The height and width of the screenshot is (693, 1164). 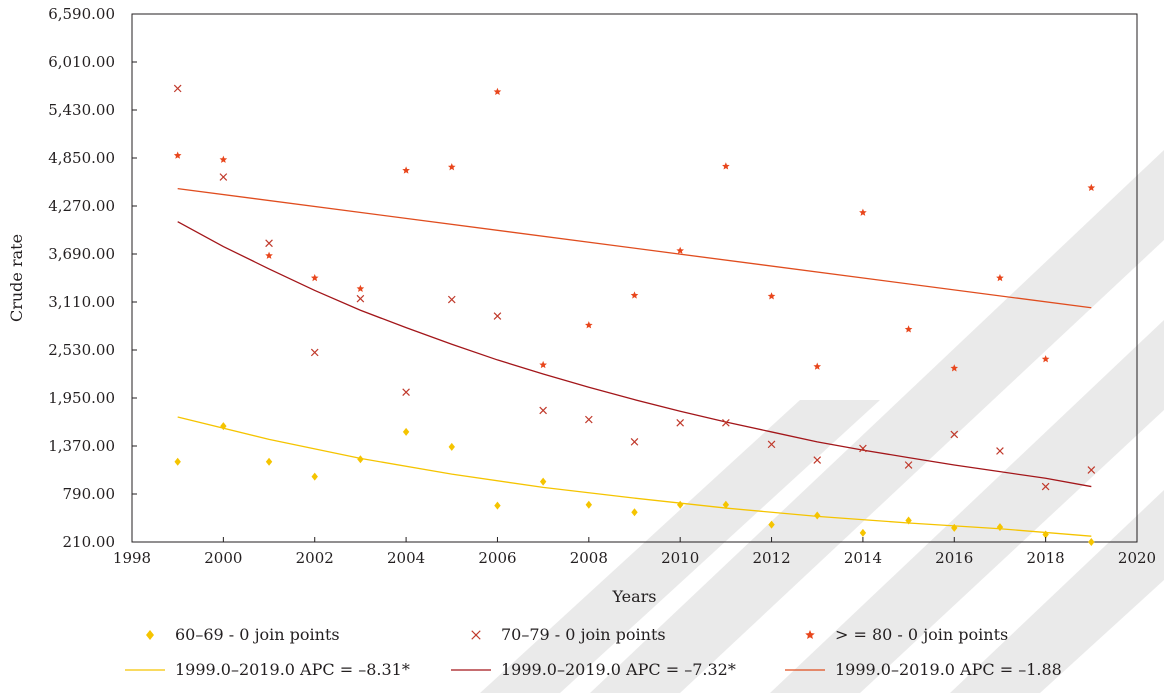 I want to click on x-tick-label: 2012, so click(x=771, y=558).